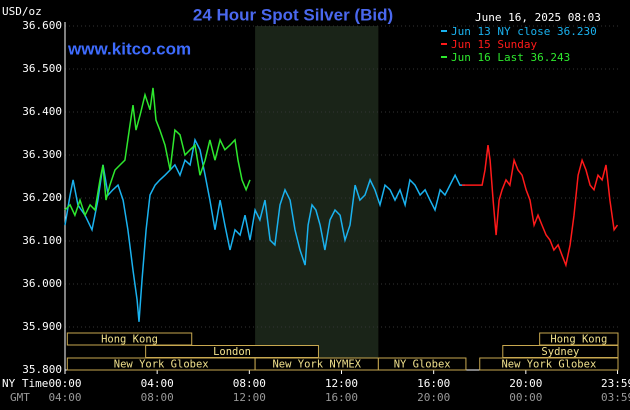  I want to click on x-tick-label: 20:00, so click(525, 383).